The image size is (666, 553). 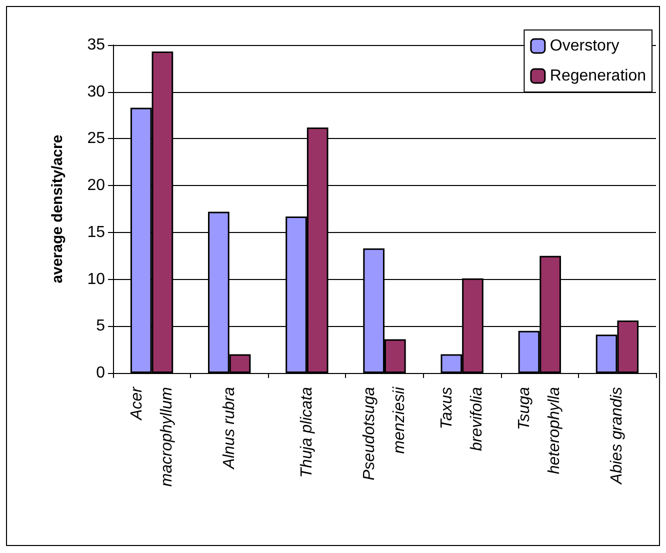 What do you see at coordinates (96, 232) in the screenshot?
I see `y-tick-label: 15` at bounding box center [96, 232].